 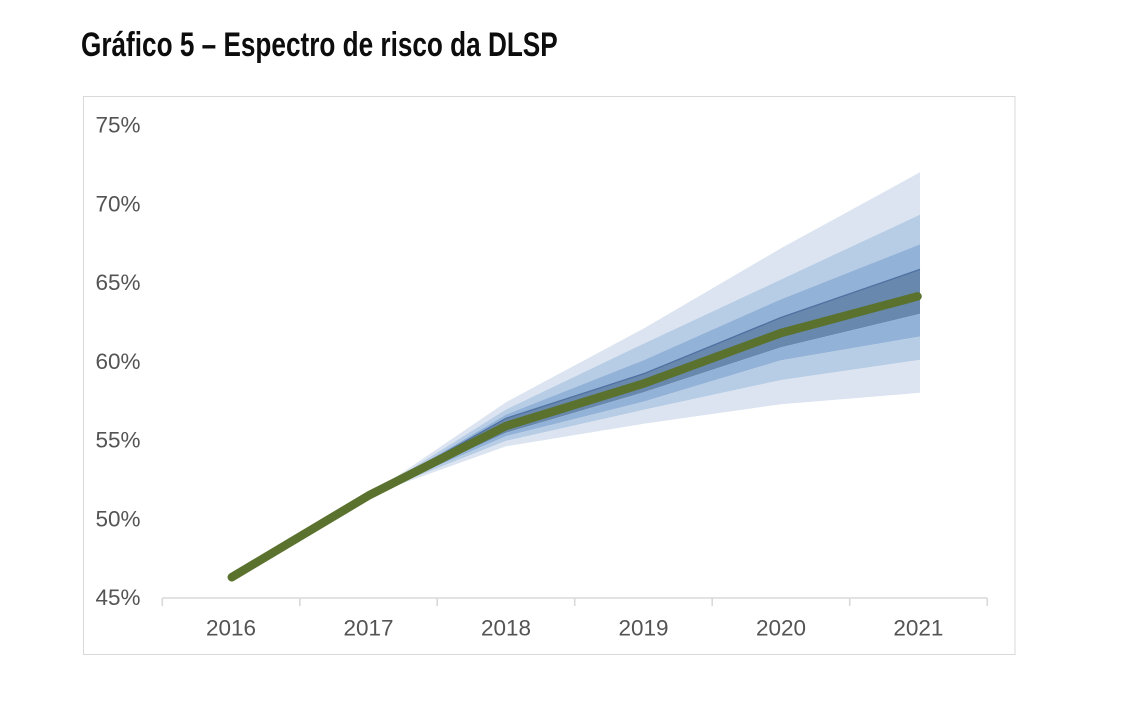 I want to click on svg-text: 2019, so click(x=643, y=627).